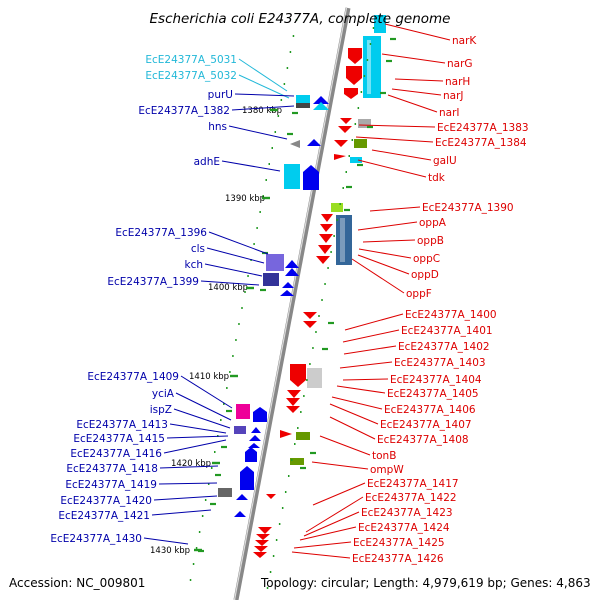 This screenshot has width=600, height=600. What do you see at coordinates (184, 111) in the screenshot?
I see `gene-label-ece24377a-1382: EcE24377A_1382` at bounding box center [184, 111].